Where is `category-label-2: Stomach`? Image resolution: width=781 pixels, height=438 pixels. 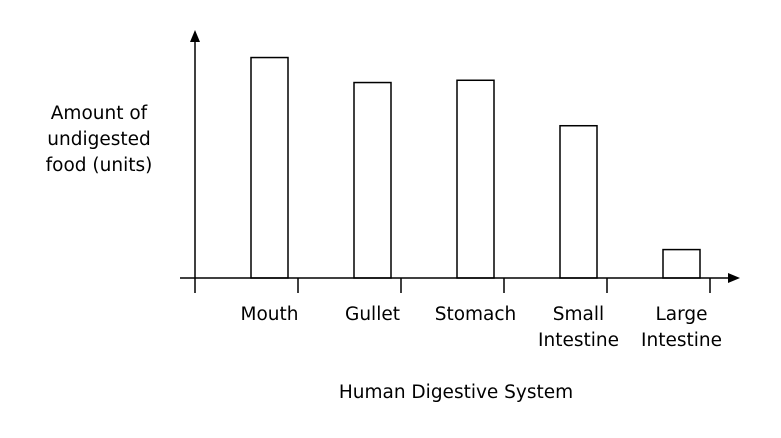 category-label-2: Stomach is located at coordinates (475, 314).